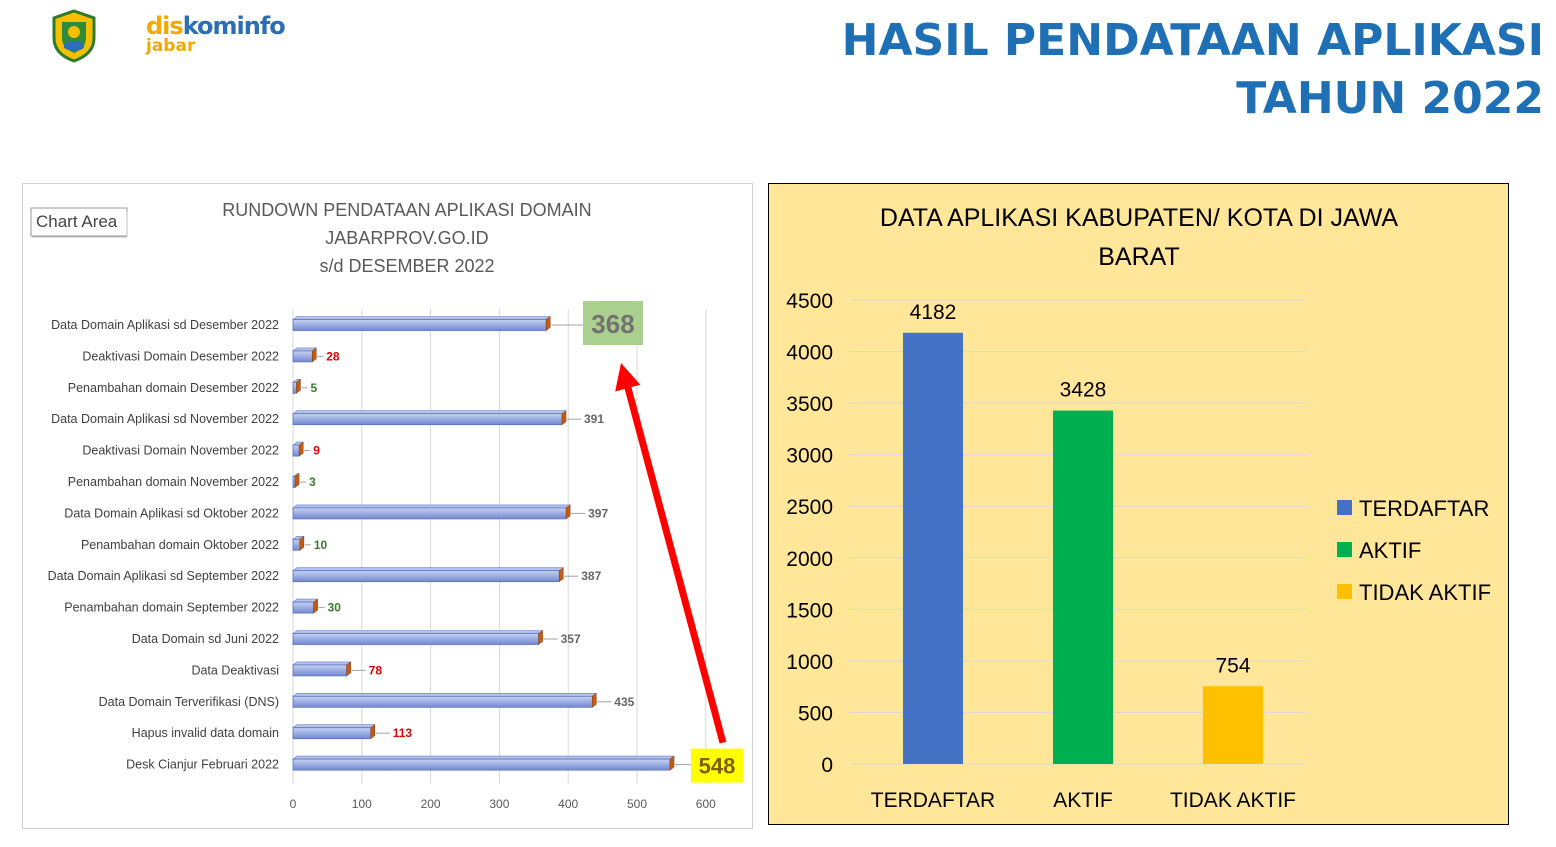  What do you see at coordinates (406, 266) in the screenshot?
I see `rundown-title-line: s/d DESEMBER 2022` at bounding box center [406, 266].